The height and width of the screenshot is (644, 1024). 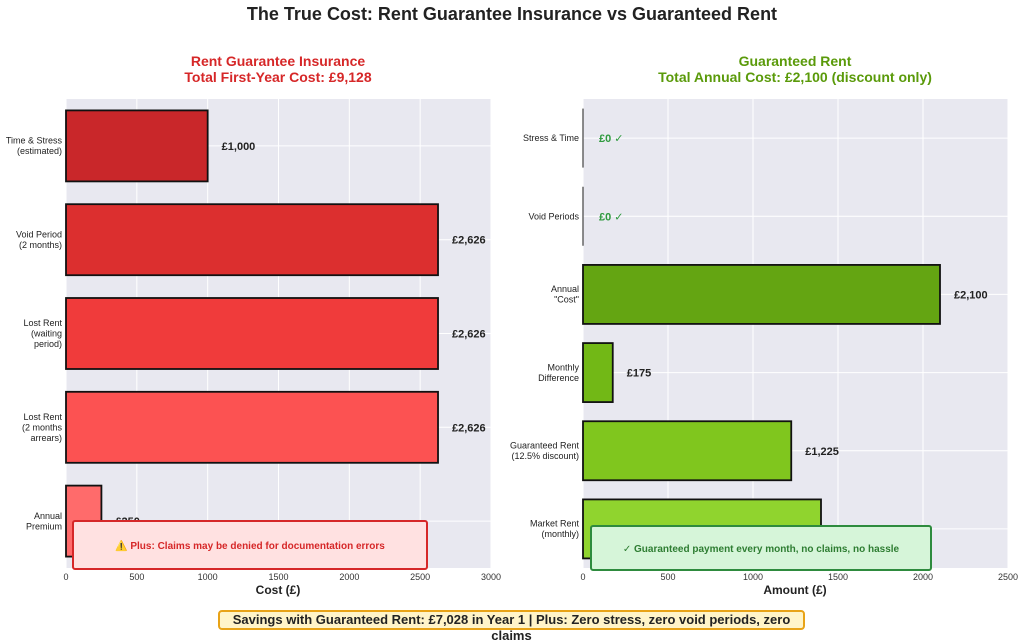 I want to click on right-category-label: Void Periods, so click(x=553, y=216).